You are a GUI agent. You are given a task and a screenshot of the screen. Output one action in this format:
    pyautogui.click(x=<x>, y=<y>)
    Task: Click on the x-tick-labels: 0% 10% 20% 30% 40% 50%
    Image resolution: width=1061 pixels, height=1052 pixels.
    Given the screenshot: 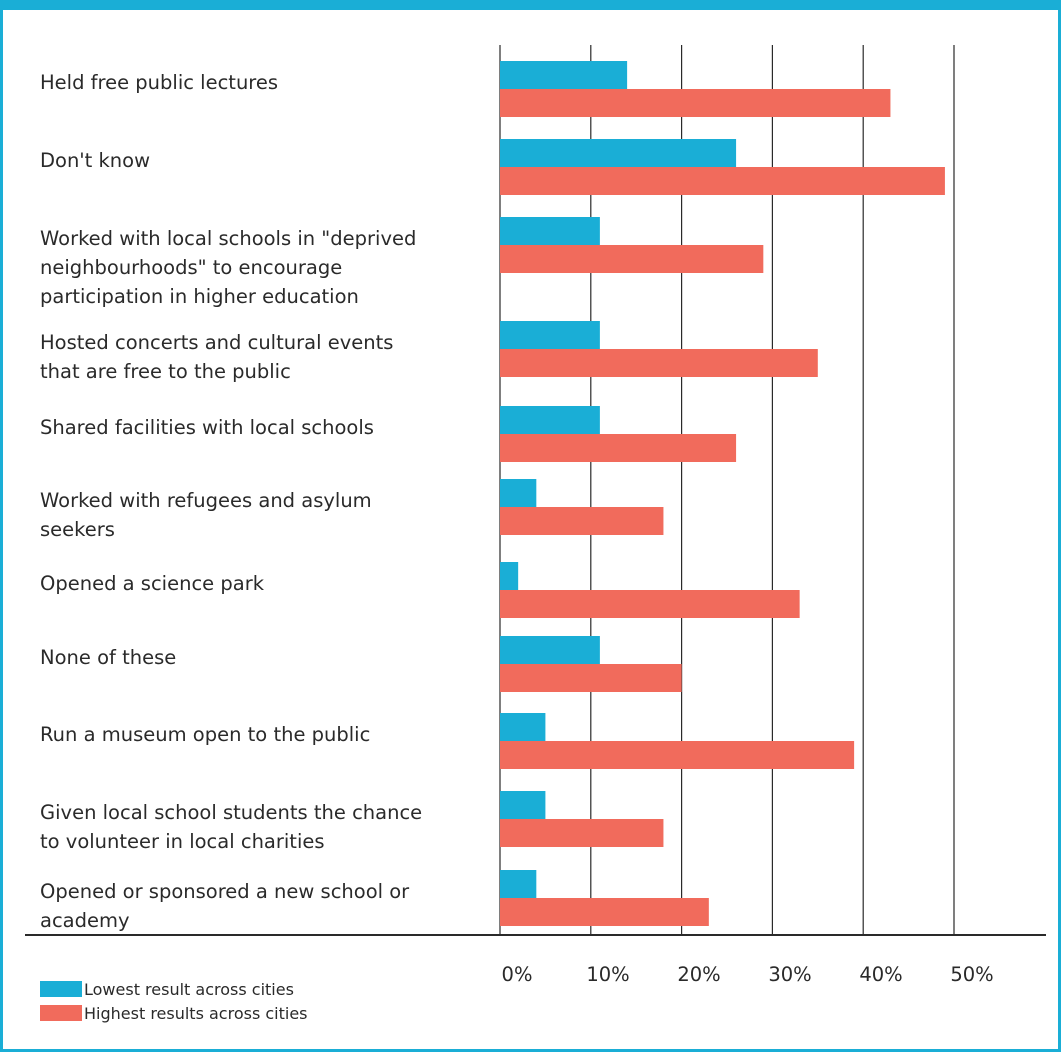 What is the action you would take?
    pyautogui.click(x=748, y=974)
    